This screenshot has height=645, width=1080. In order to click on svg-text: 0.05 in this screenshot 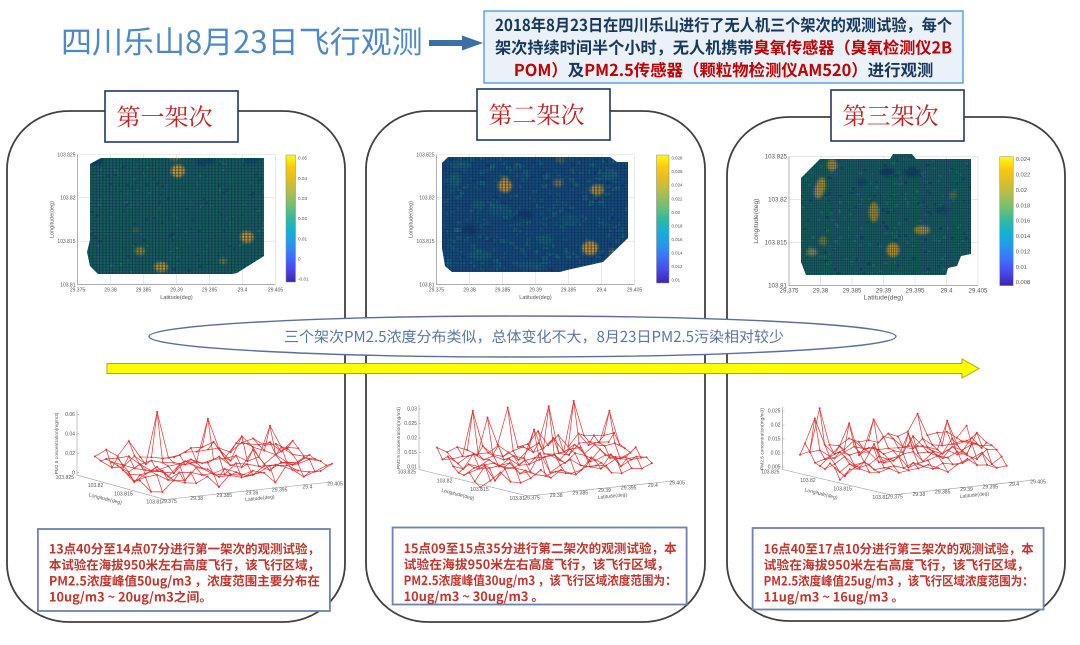, I will do `click(303, 158)`.